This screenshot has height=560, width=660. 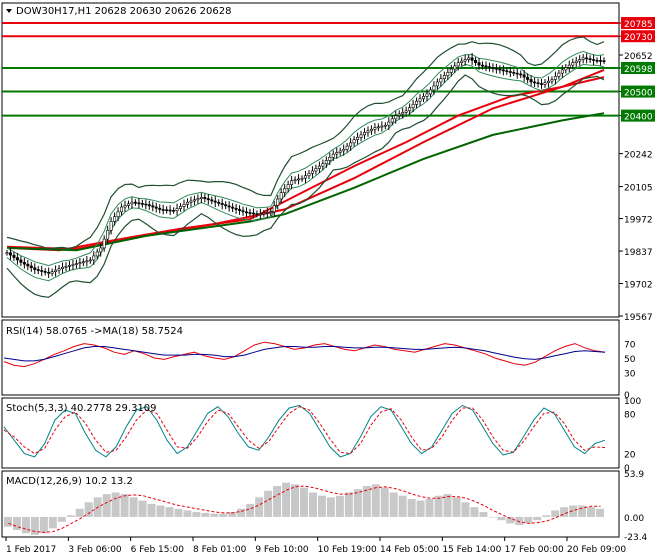 I want to click on time-tick-label-0: 1 Feb 2017, so click(x=31, y=550).